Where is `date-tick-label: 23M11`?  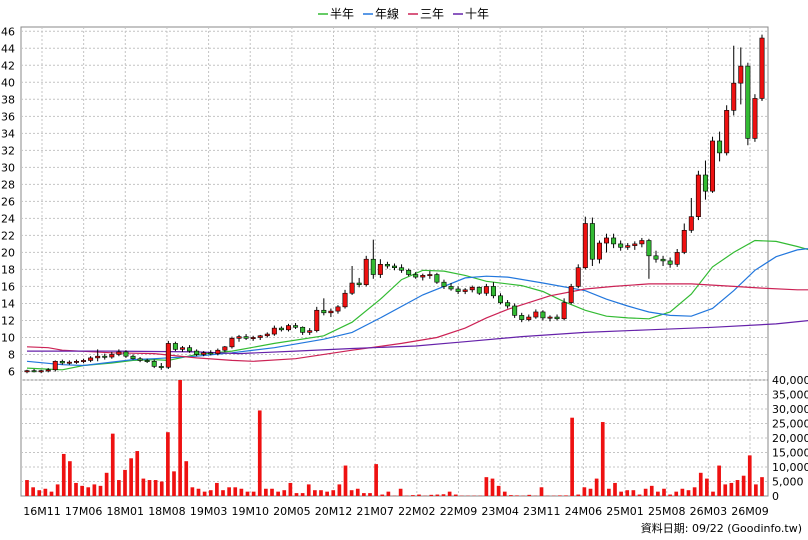
date-tick-label: 23M11 is located at coordinates (542, 511).